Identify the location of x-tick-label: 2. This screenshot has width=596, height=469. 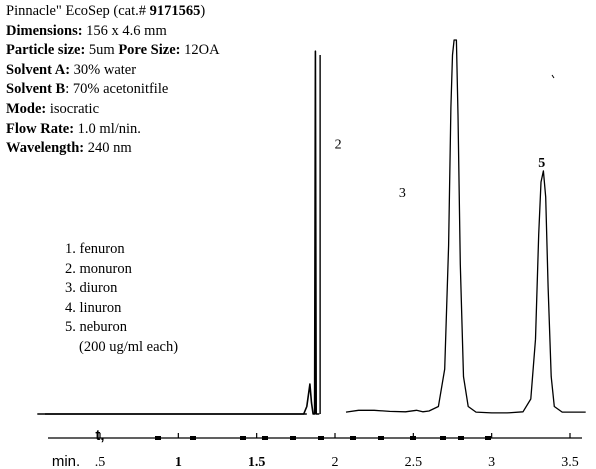
(335, 462).